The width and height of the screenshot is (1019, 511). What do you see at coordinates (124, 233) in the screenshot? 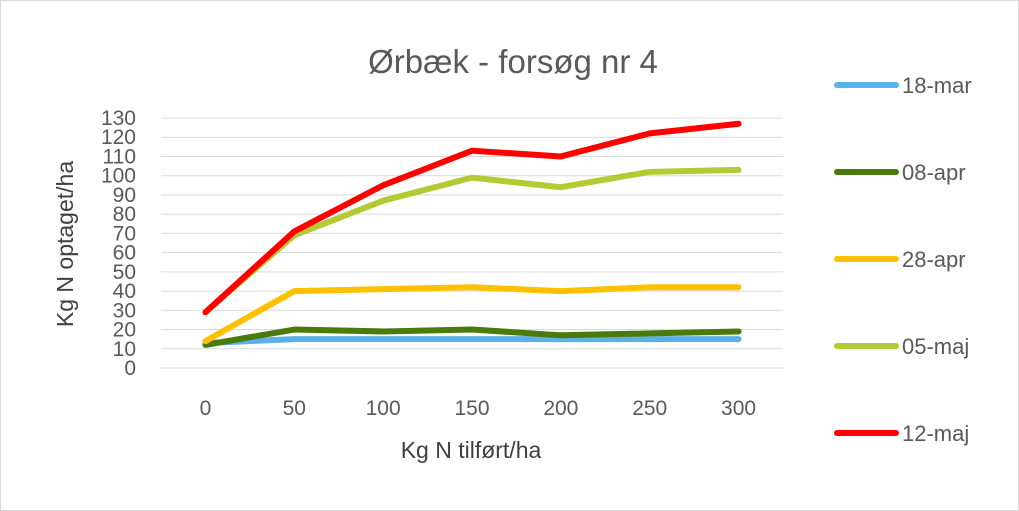
I see `y-tick-label: 70` at bounding box center [124, 233].